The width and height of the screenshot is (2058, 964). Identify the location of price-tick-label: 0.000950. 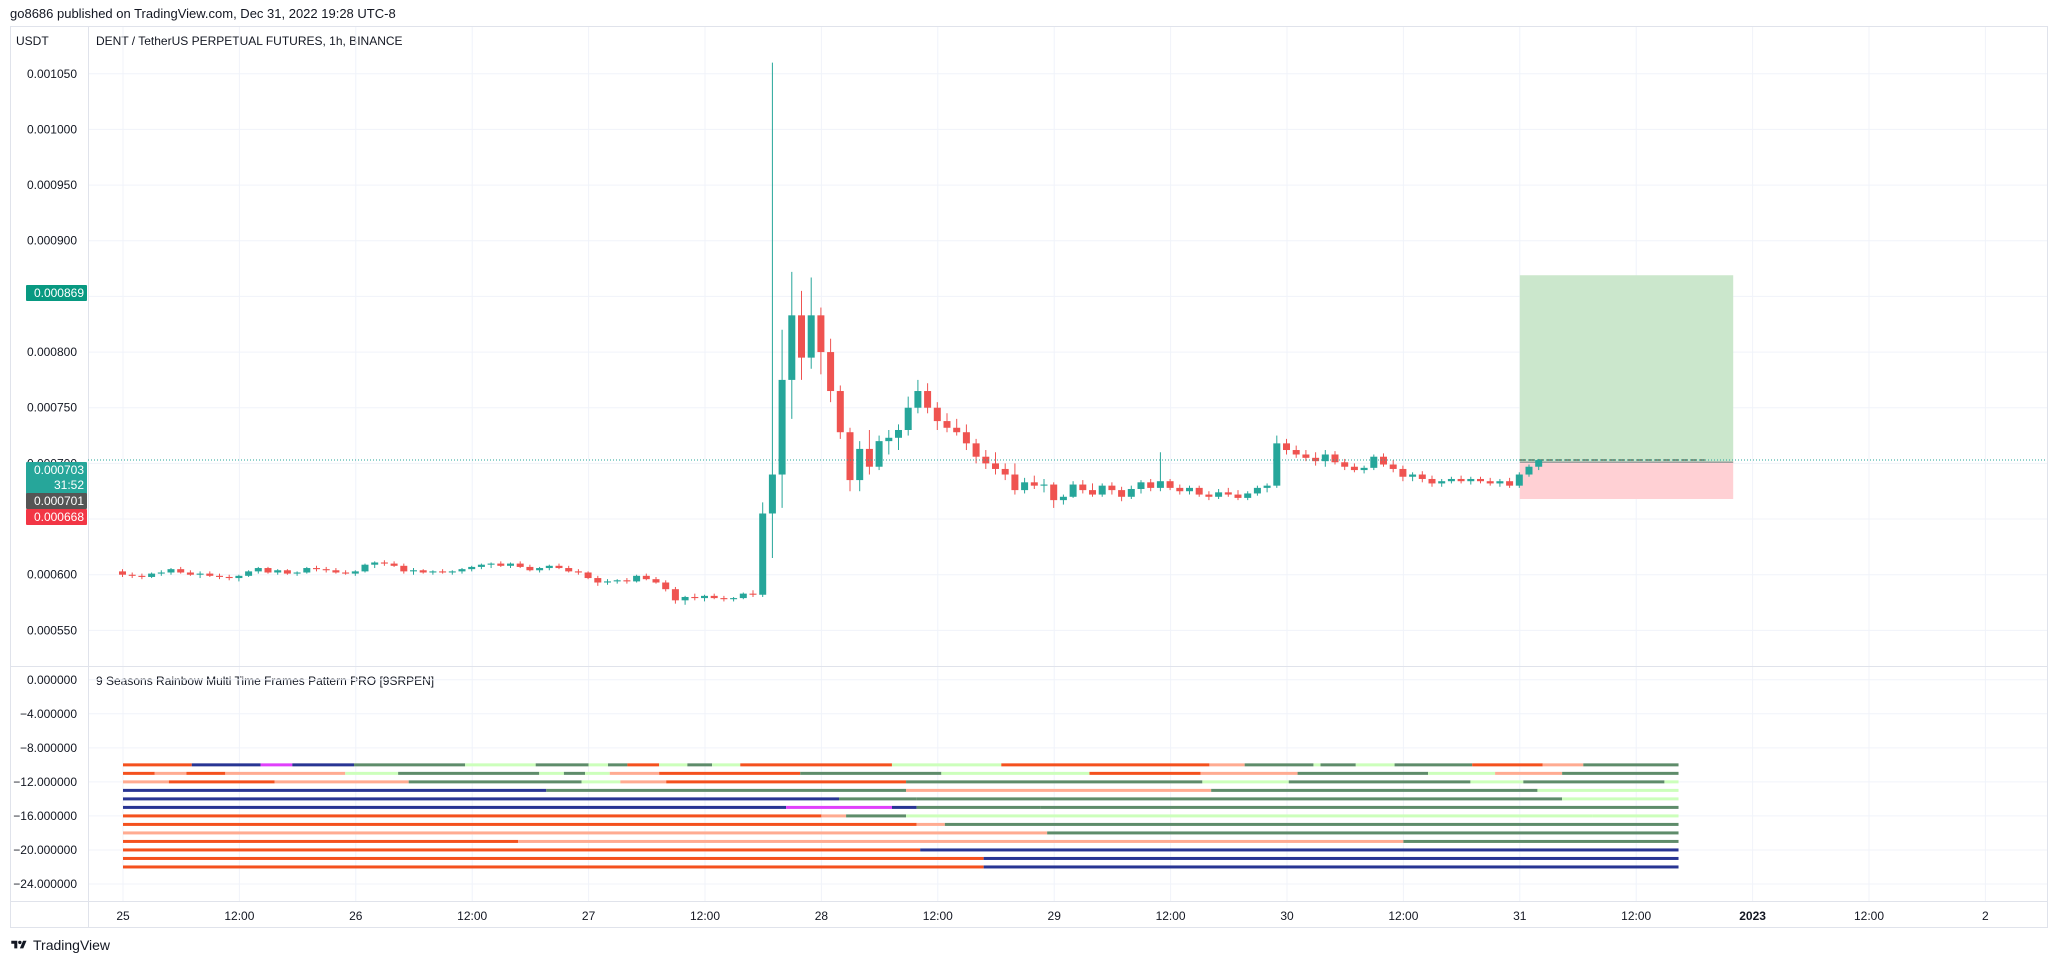
(52, 185).